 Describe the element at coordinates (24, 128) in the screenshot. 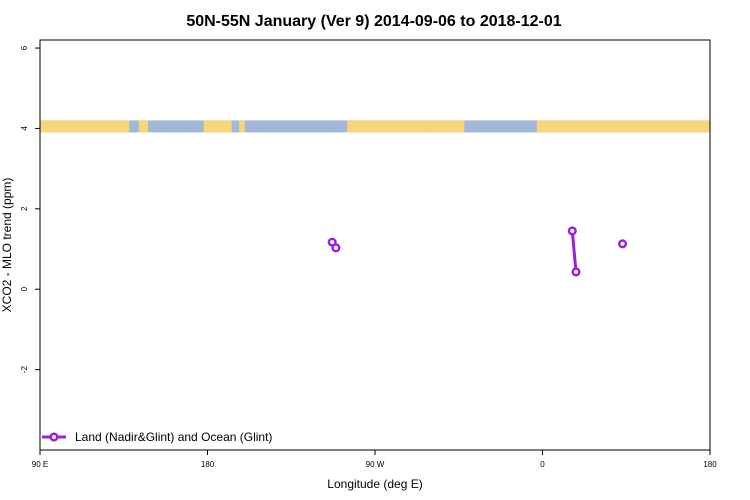

I see `y-tick-label: 4` at that location.